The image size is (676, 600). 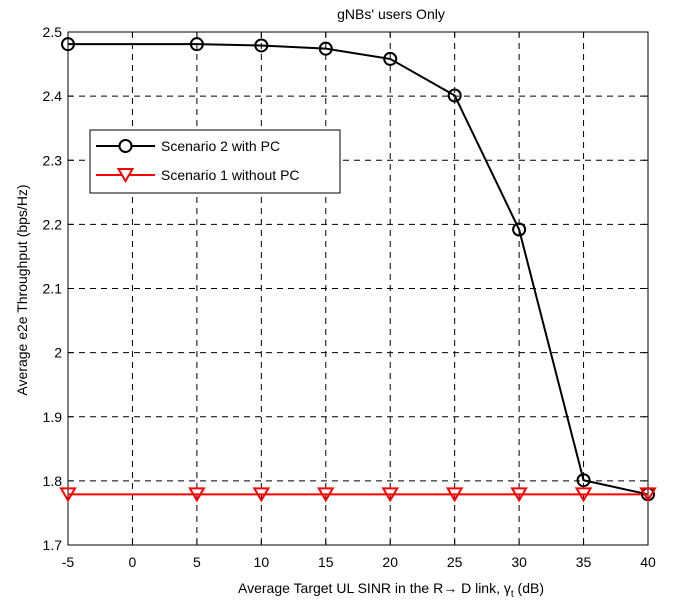 What do you see at coordinates (340, 588) in the screenshot?
I see `x-axis-label-main: Average Target UL SINR in the R` at bounding box center [340, 588].